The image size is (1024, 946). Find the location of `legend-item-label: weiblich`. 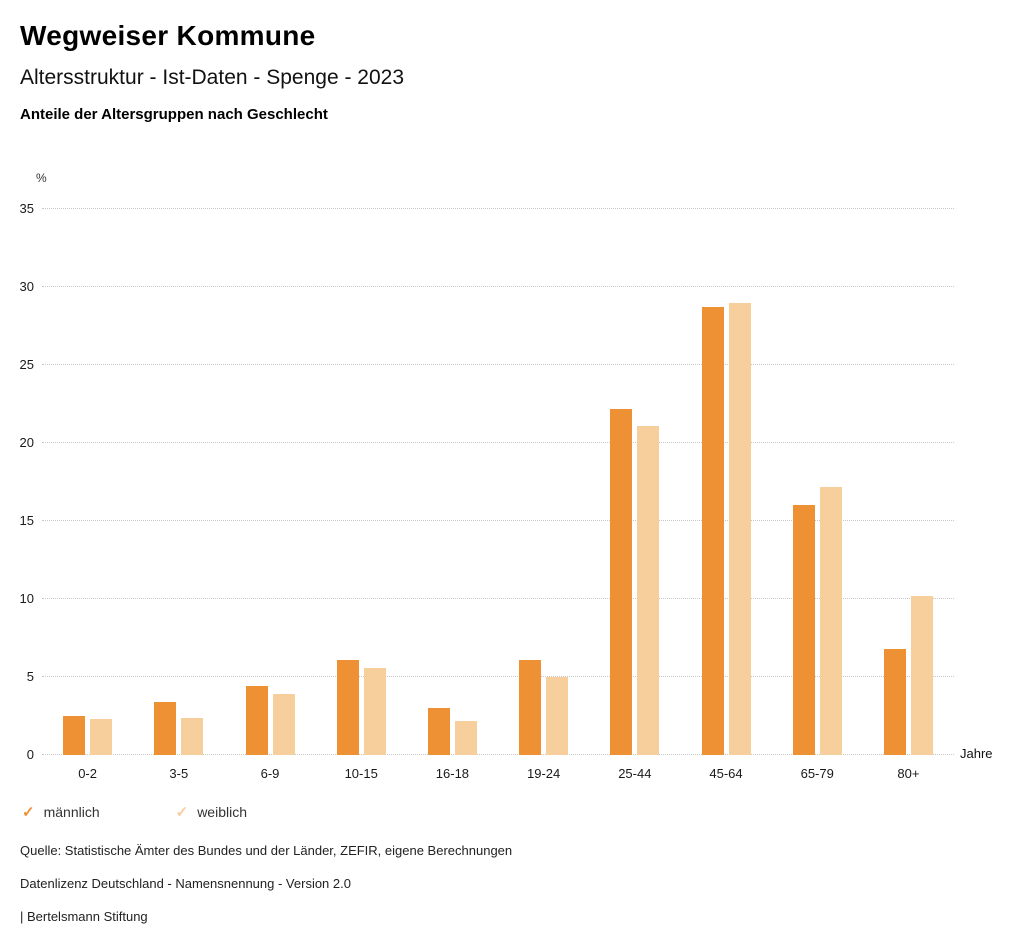

legend-item-label: weiblich is located at coordinates (222, 812).